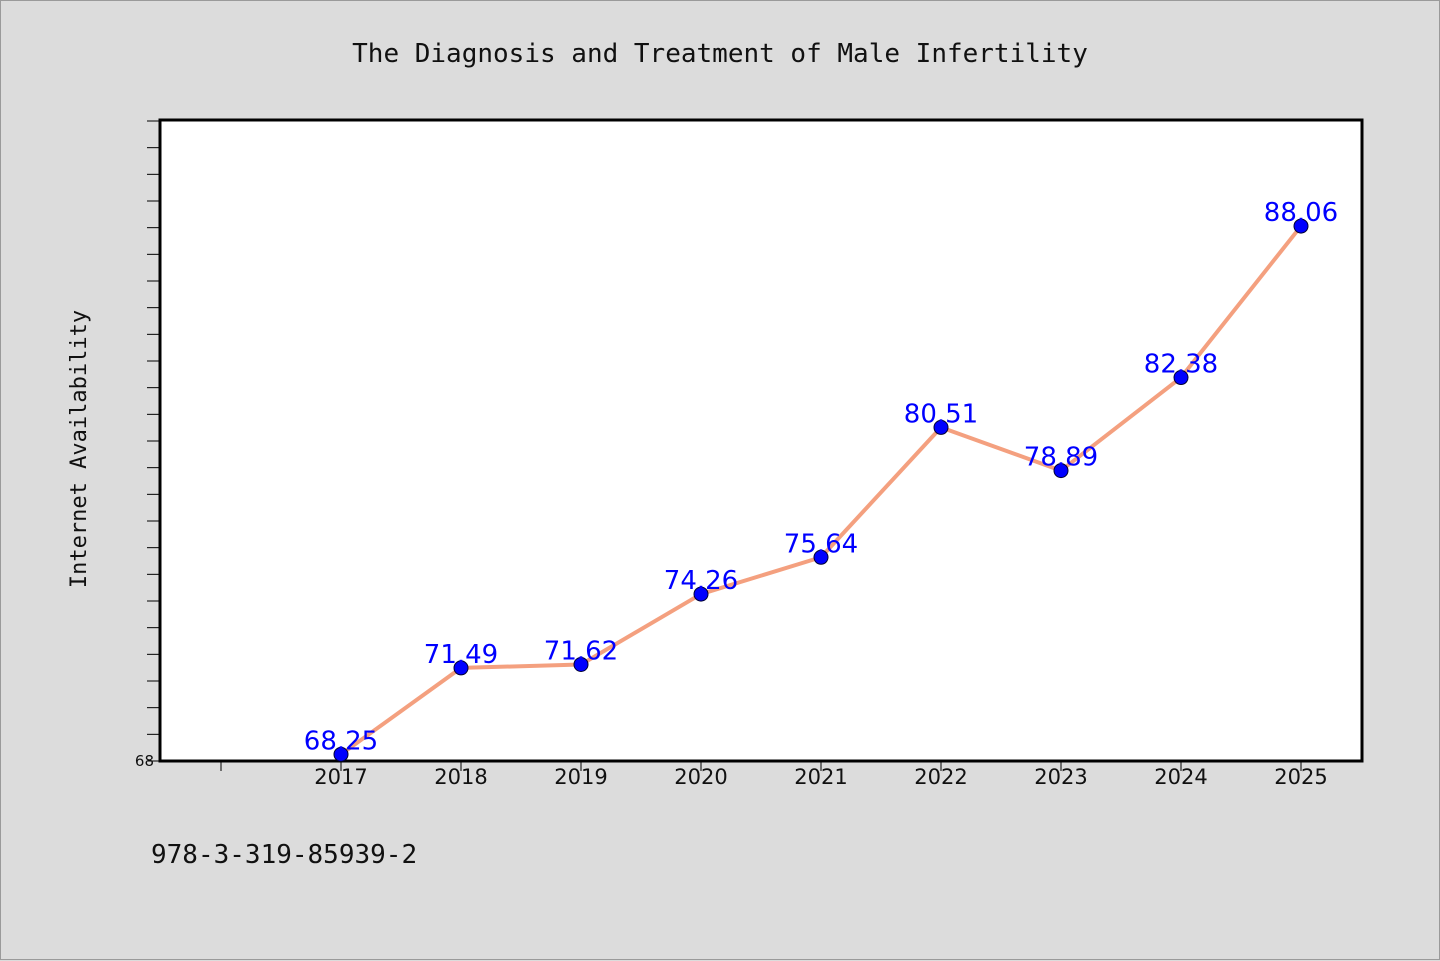 The height and width of the screenshot is (961, 1440). I want to click on data-label: 71.49, so click(461, 655).